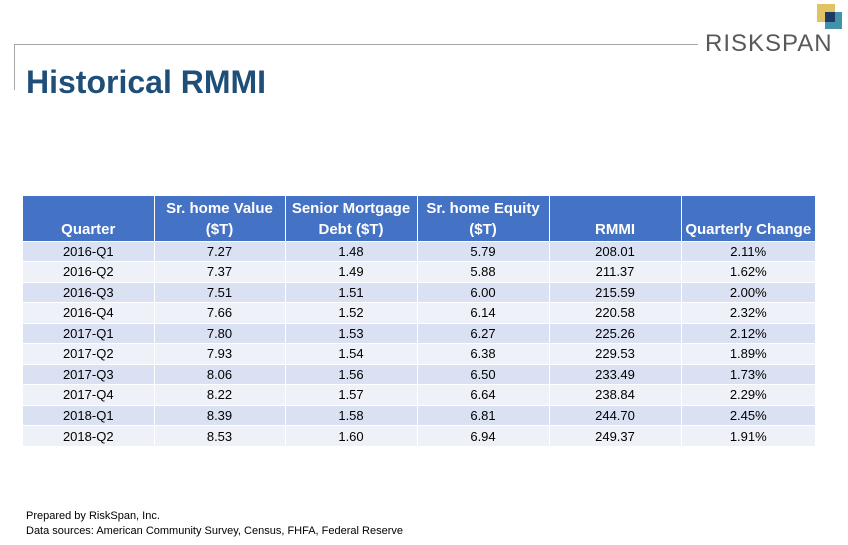 The image size is (848, 545). I want to click on table-cell: 1.62%, so click(748, 271).